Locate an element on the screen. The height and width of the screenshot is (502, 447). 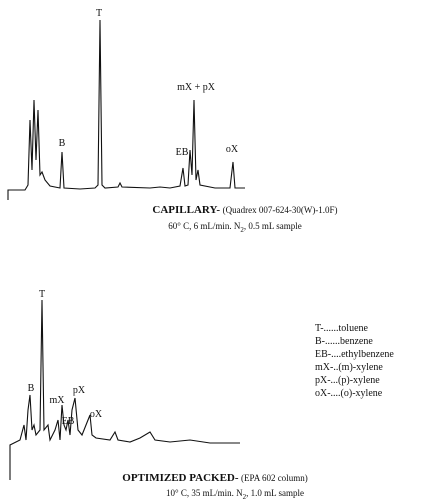
legend-entry: mX-..(m)-xylene is located at coordinates (349, 367).